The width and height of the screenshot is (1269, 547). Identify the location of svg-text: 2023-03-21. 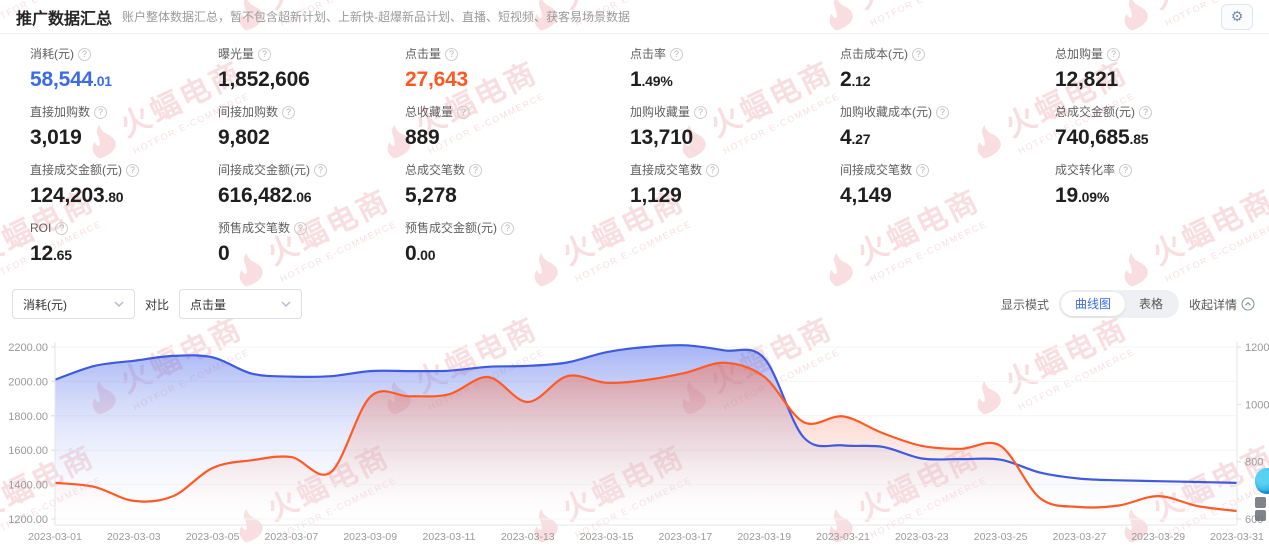
(843, 537).